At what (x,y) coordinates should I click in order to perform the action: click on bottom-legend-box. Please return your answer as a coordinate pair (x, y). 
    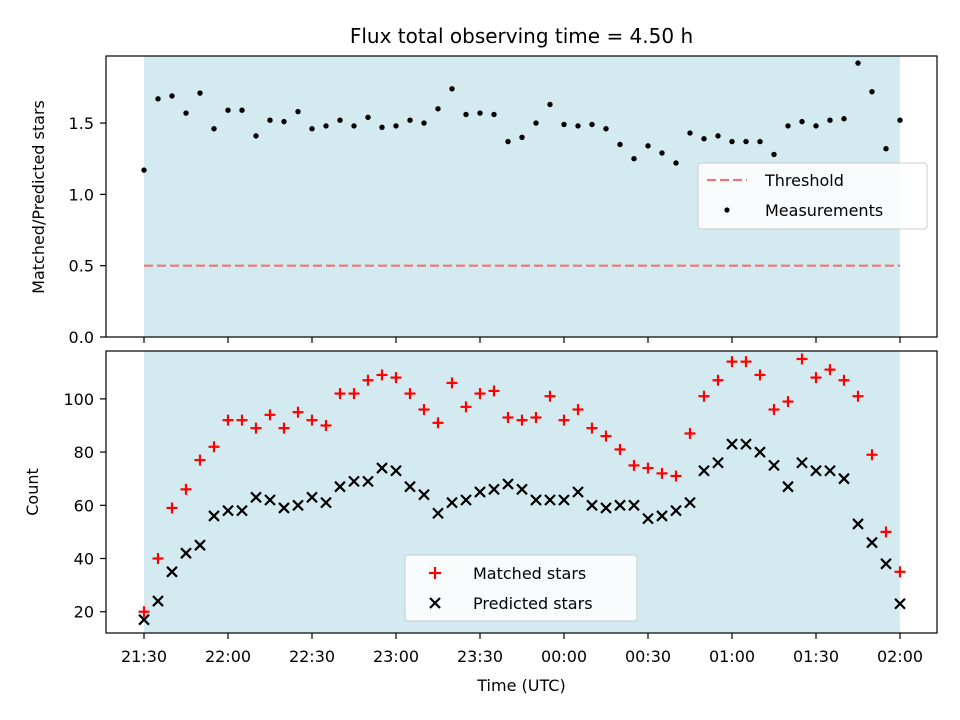
    Looking at the image, I should click on (521, 588).